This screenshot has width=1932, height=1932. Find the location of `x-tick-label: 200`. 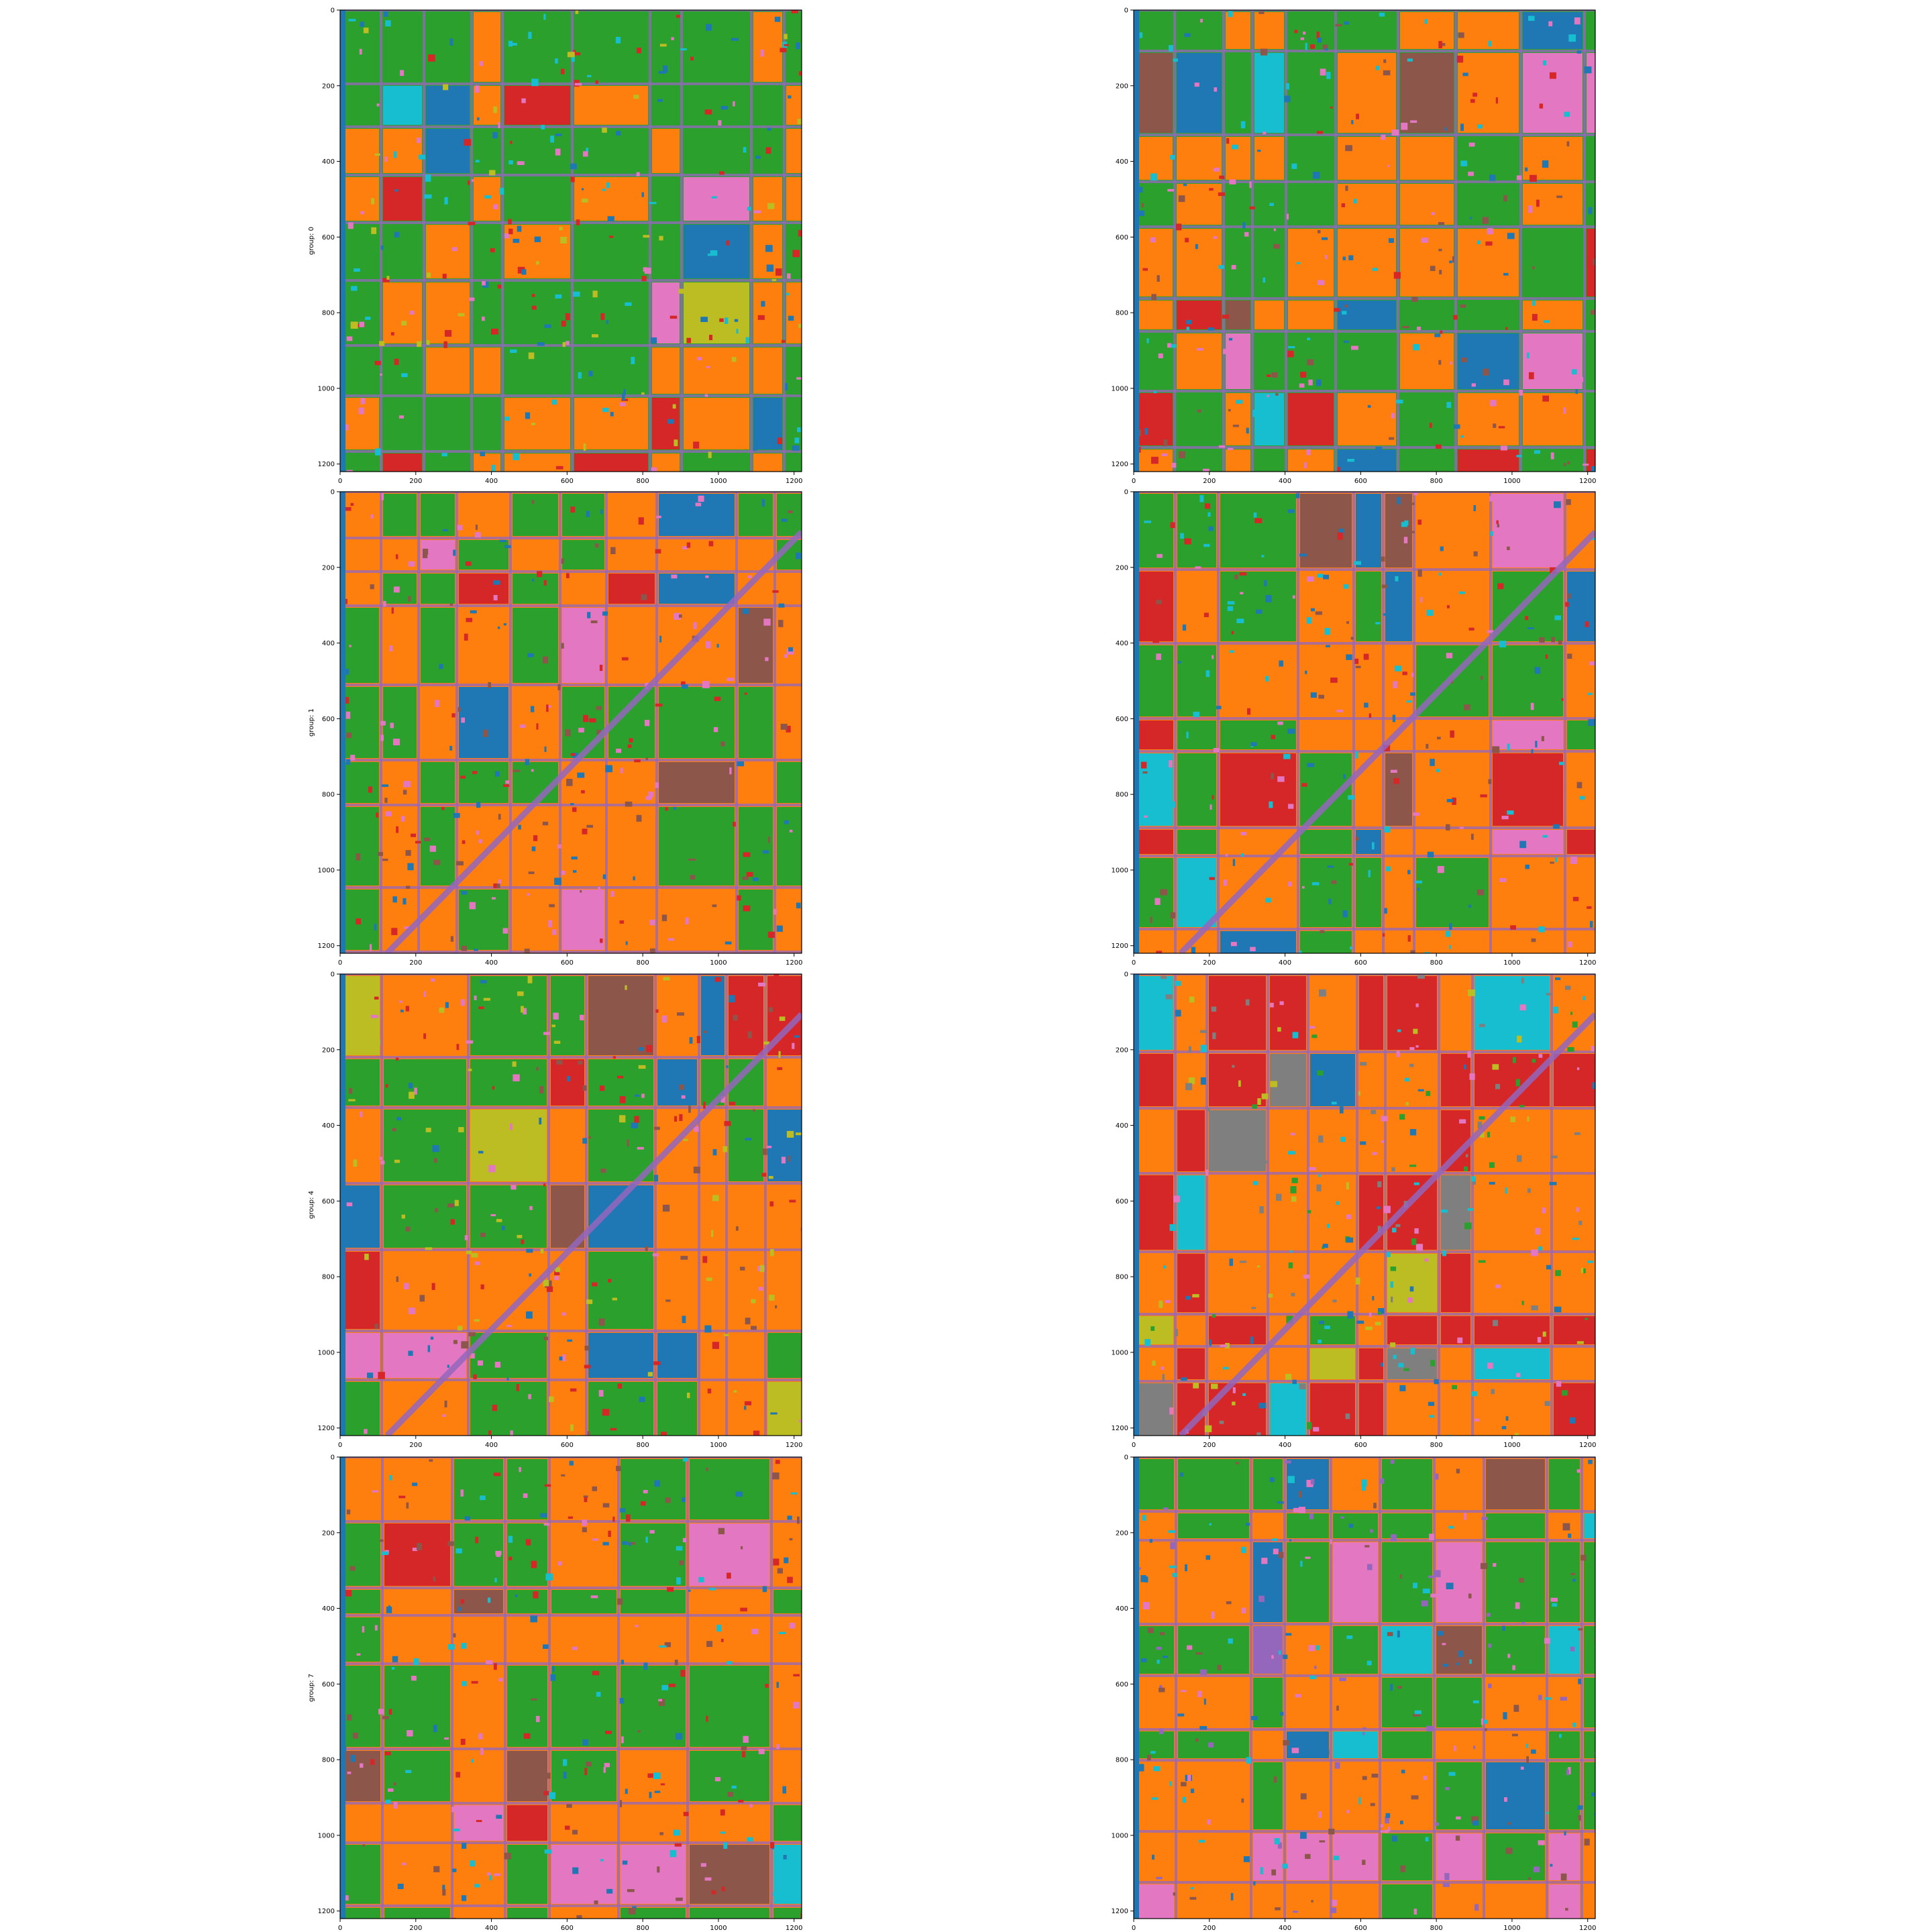

x-tick-label: 200 is located at coordinates (1209, 1928).